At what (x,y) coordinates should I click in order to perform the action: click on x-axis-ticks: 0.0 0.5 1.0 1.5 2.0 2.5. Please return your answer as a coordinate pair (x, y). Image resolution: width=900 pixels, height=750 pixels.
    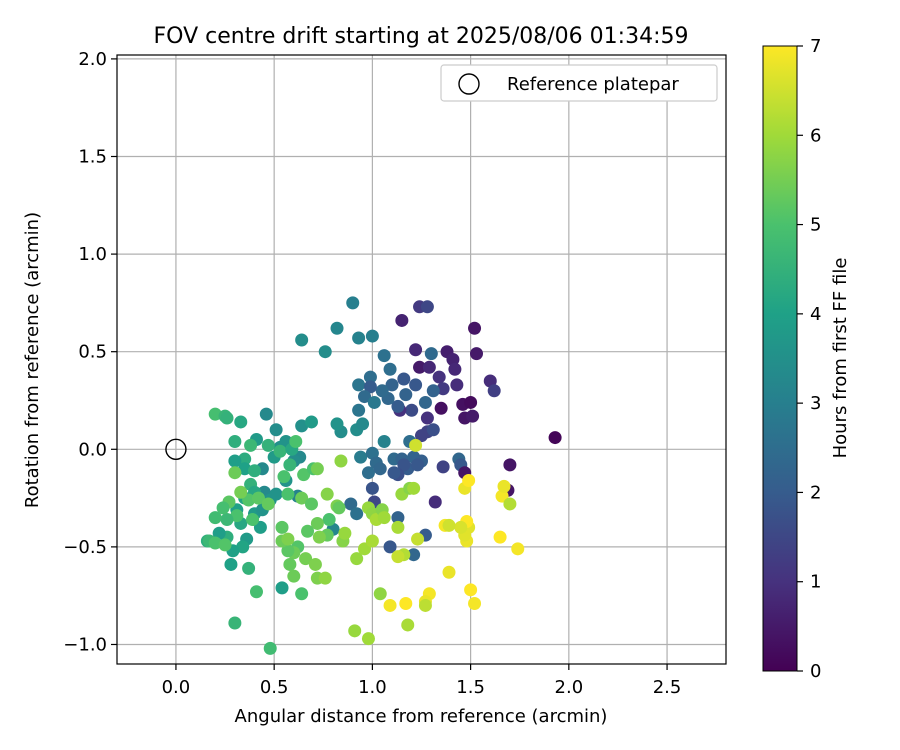
    Looking at the image, I should click on (421, 681).